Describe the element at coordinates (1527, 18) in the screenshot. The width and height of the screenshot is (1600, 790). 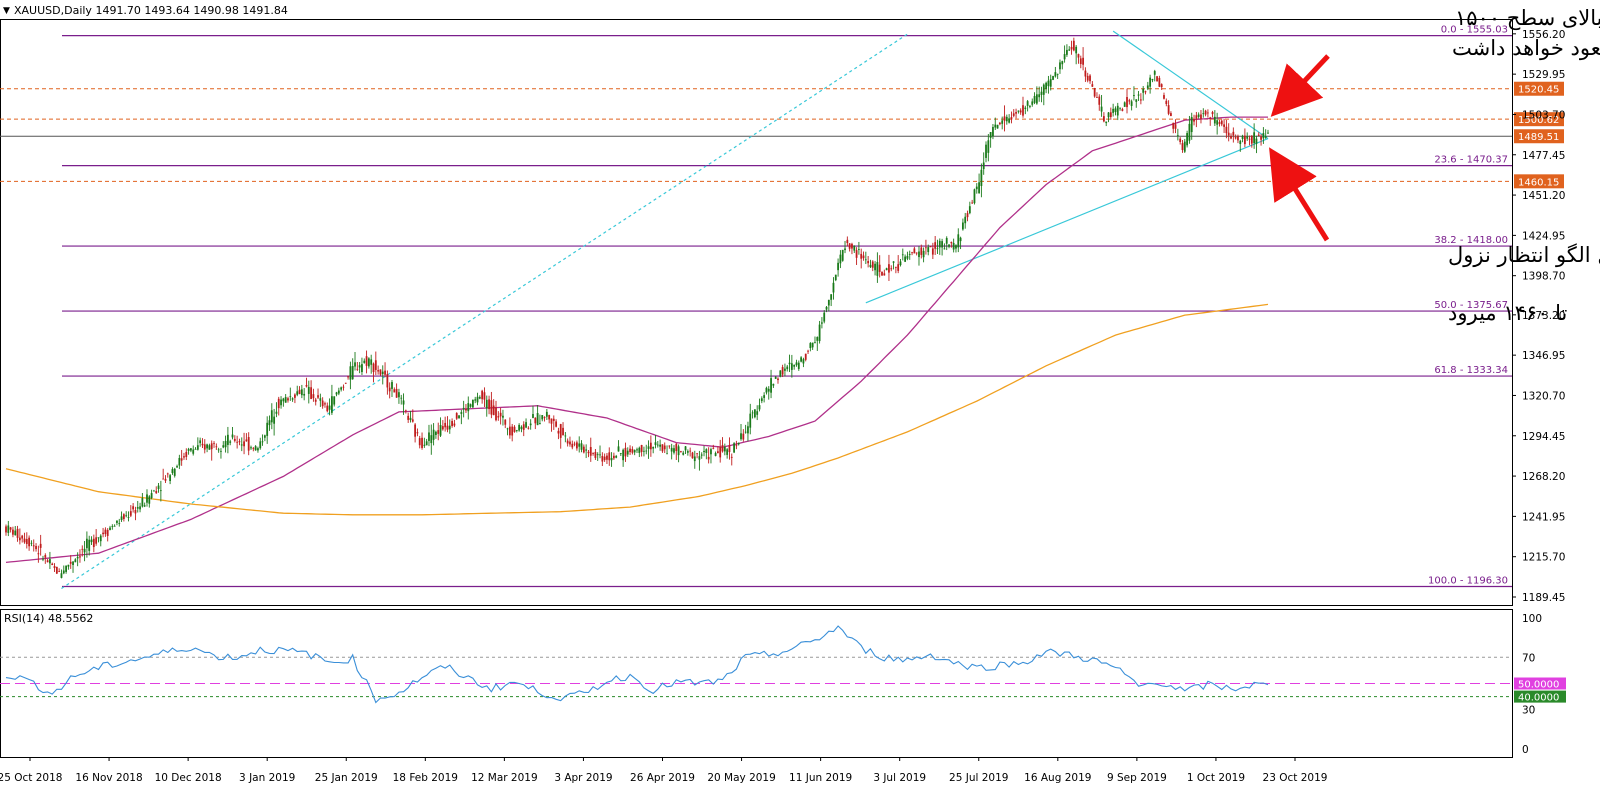
I see `annotation-top-line1: قیمت با قرارگرفتن بالای سطح ۱۵۰۰` at that location.